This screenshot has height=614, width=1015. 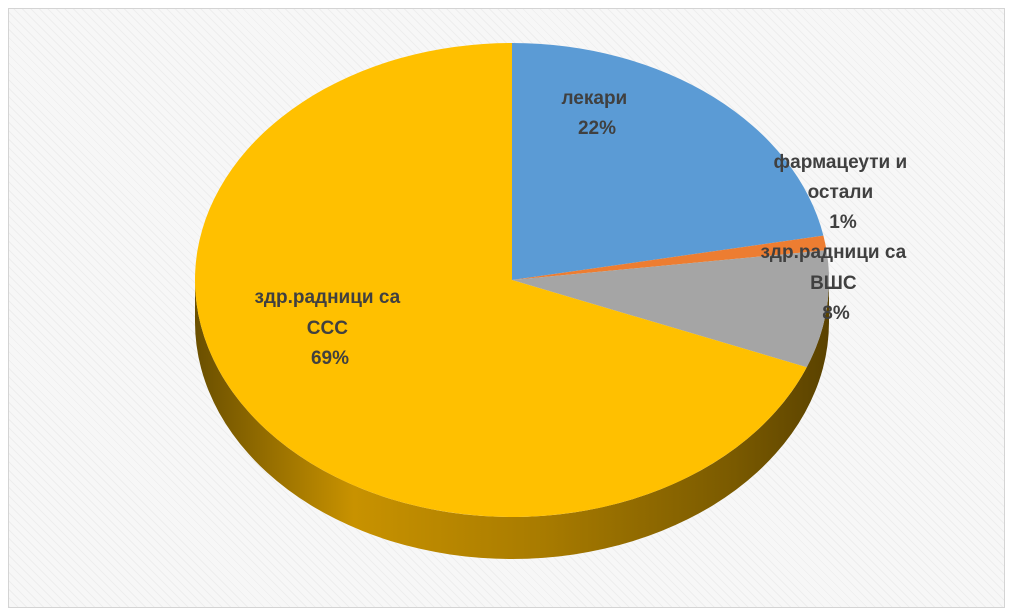 I want to click on label-doctors-name: лекари, so click(x=594, y=98).